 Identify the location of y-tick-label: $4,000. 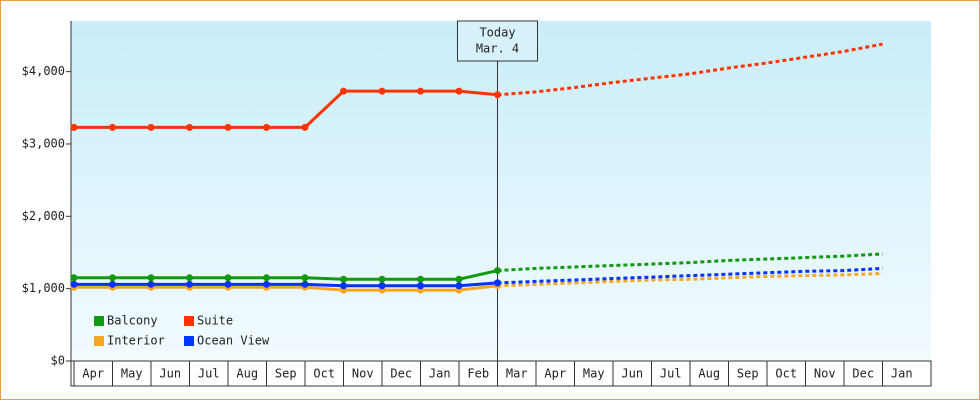
(43, 71).